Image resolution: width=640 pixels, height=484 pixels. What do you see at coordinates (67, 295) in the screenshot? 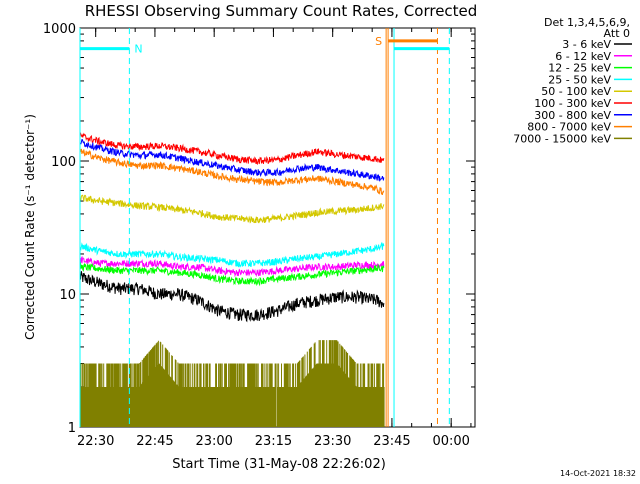
I see `y-tick-label: 10` at bounding box center [67, 295].